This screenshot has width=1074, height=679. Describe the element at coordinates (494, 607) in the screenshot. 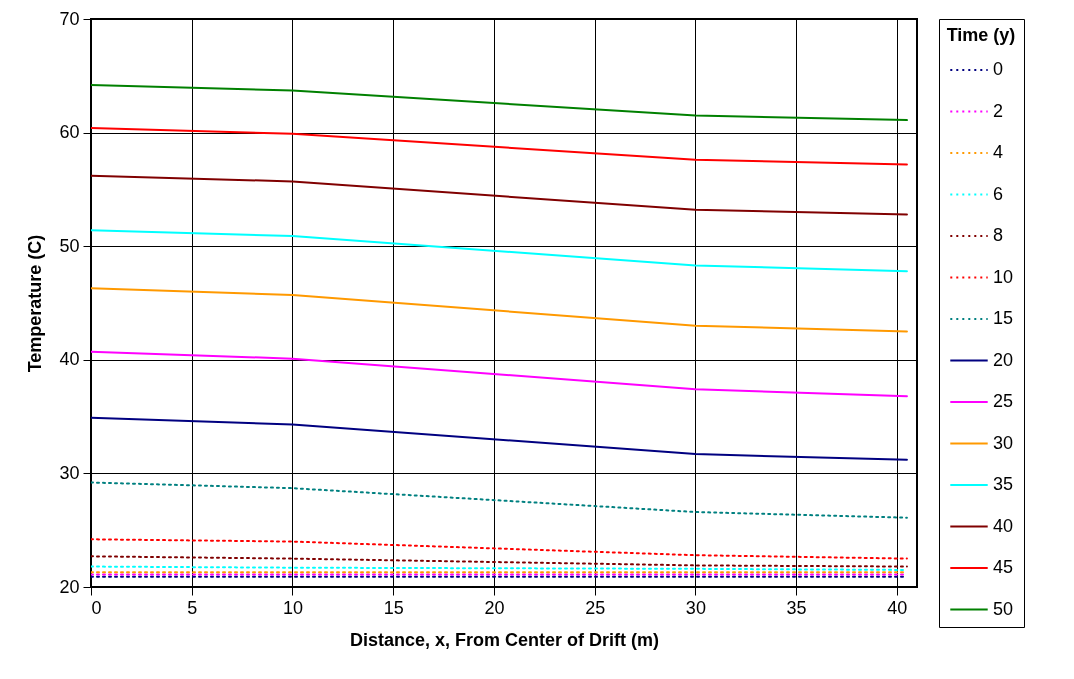

I see `x-tick-label: 20` at that location.